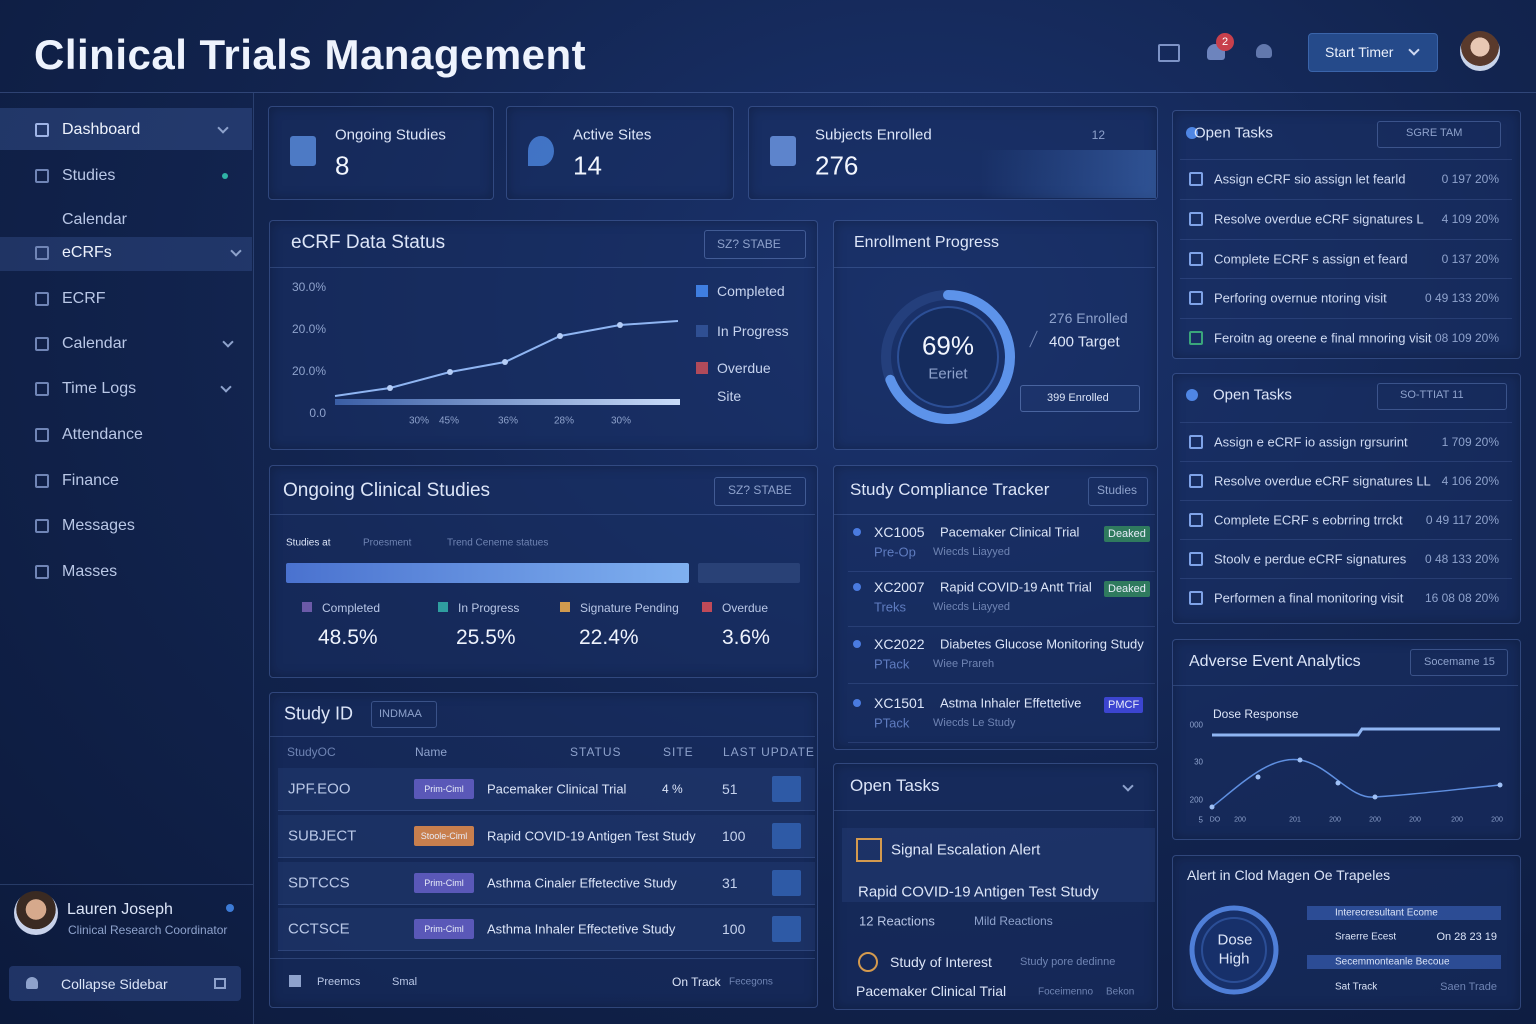 This screenshot has width=1536, height=1024. Describe the element at coordinates (400, 714) in the screenshot. I see `filter-label: INDMAA` at that location.